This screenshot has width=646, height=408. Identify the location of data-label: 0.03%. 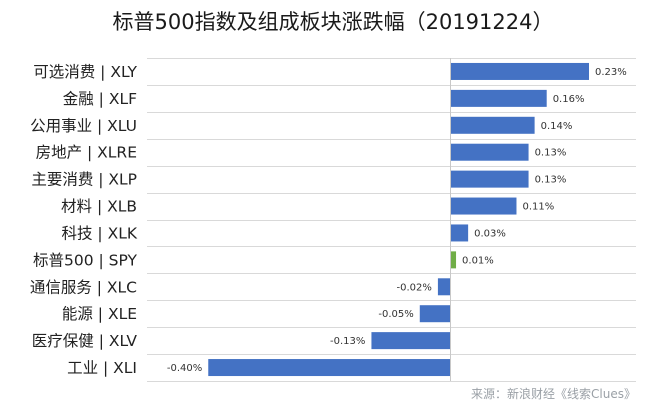
(490, 233).